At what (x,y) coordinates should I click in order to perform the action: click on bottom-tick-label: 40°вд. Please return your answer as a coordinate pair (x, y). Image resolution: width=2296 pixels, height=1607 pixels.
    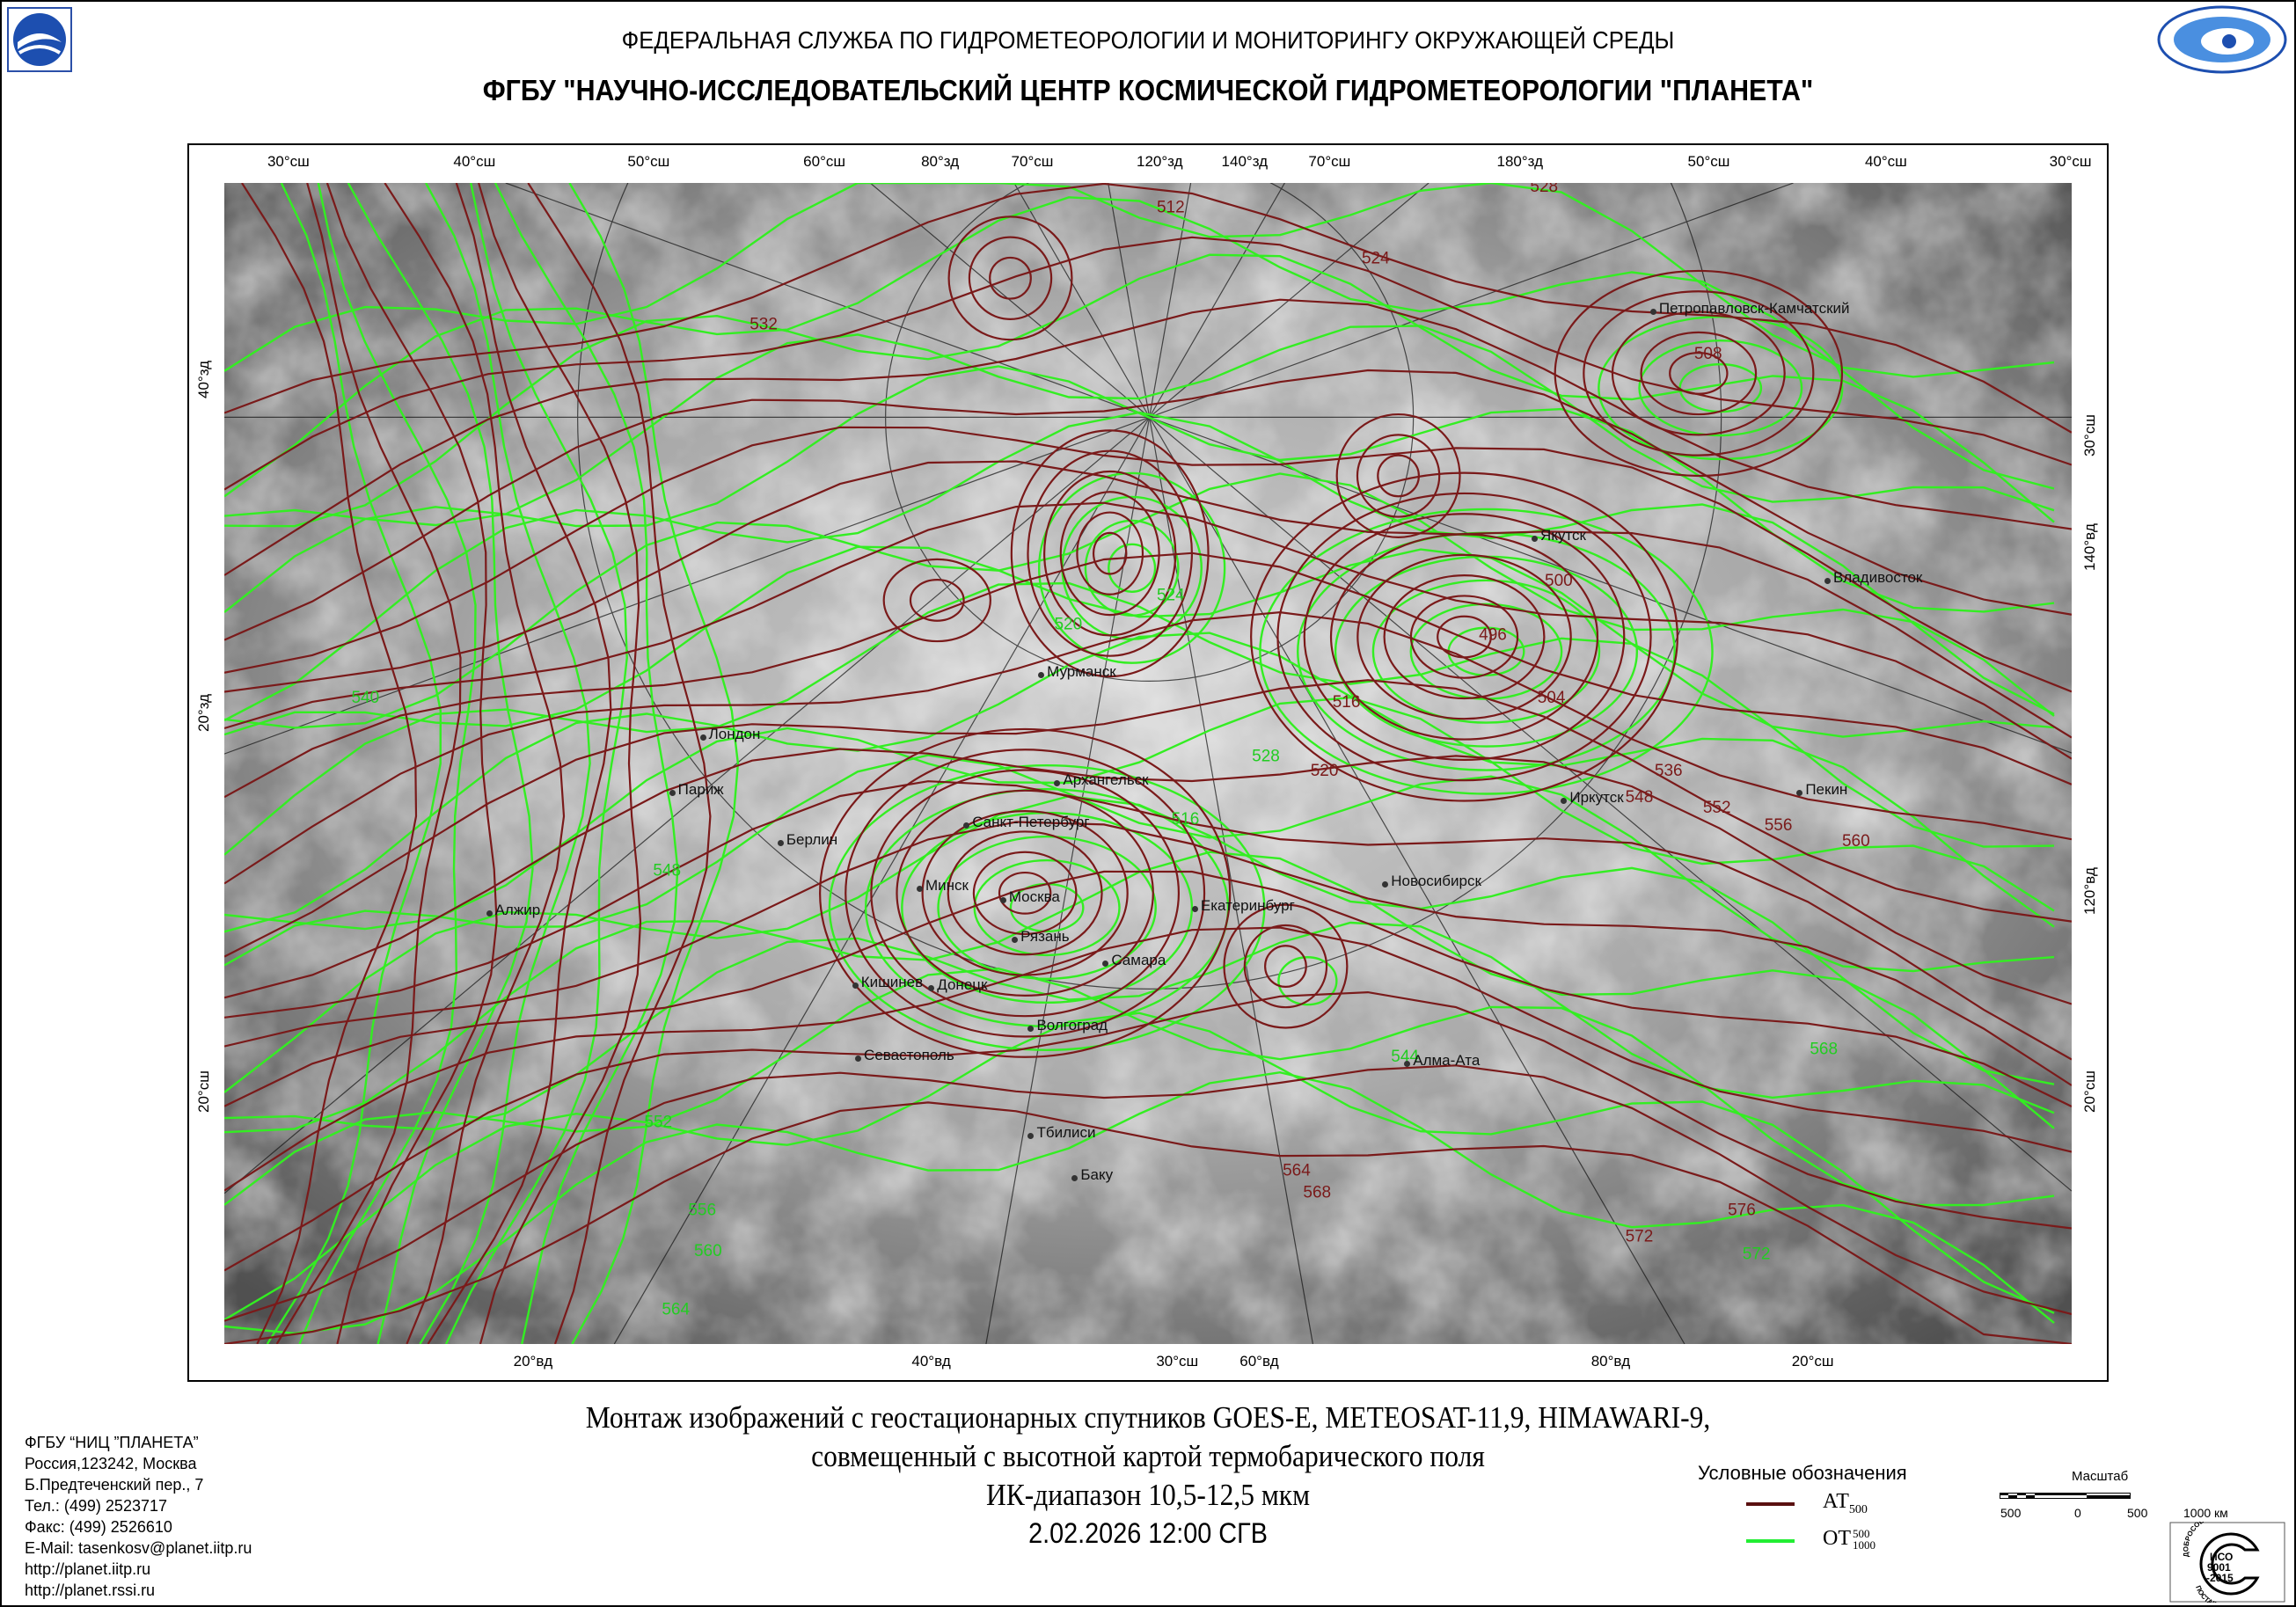
    Looking at the image, I should click on (931, 1361).